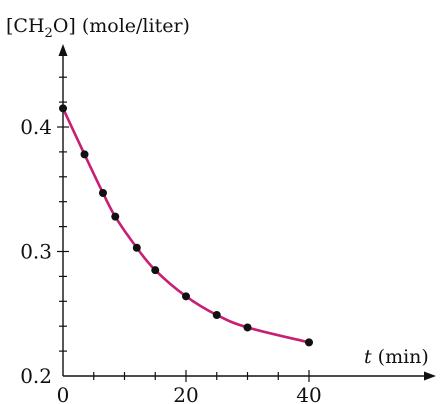 This screenshot has width=441, height=404. I want to click on y-tick-label: 0.3, so click(36, 252).